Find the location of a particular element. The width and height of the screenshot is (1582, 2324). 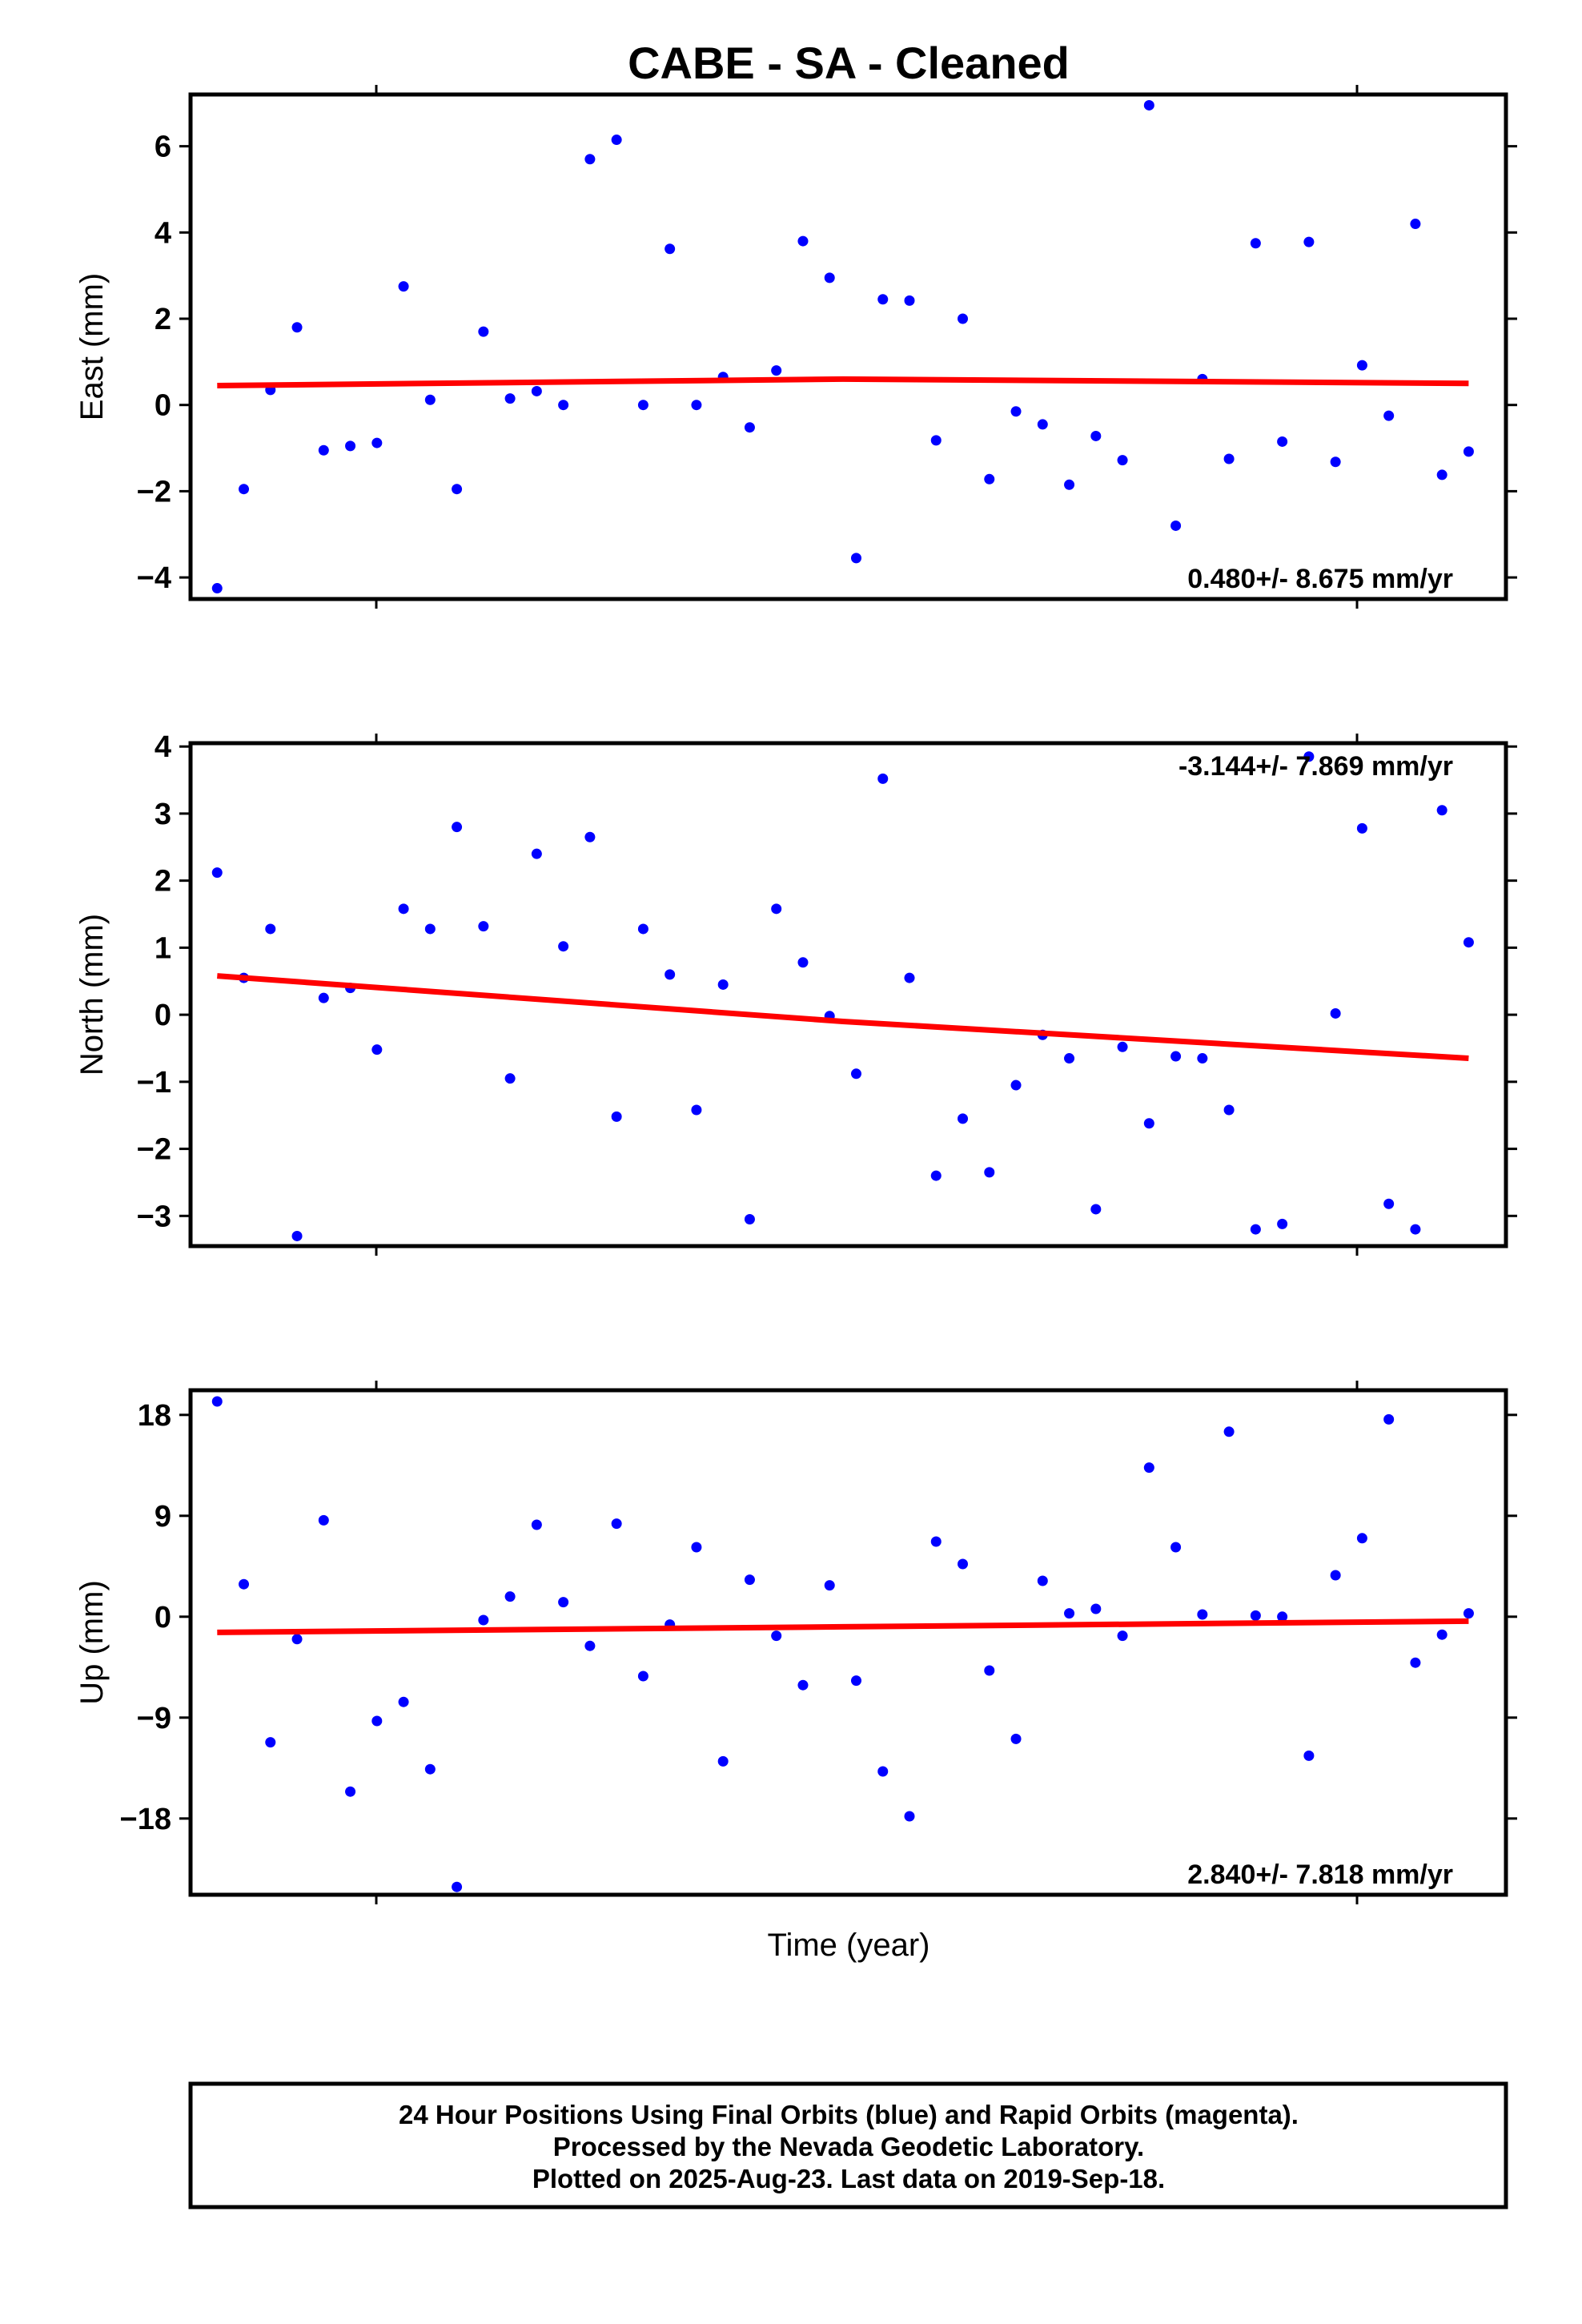

chart-title: CABE - SA - Cleaned is located at coordinates (849, 63).